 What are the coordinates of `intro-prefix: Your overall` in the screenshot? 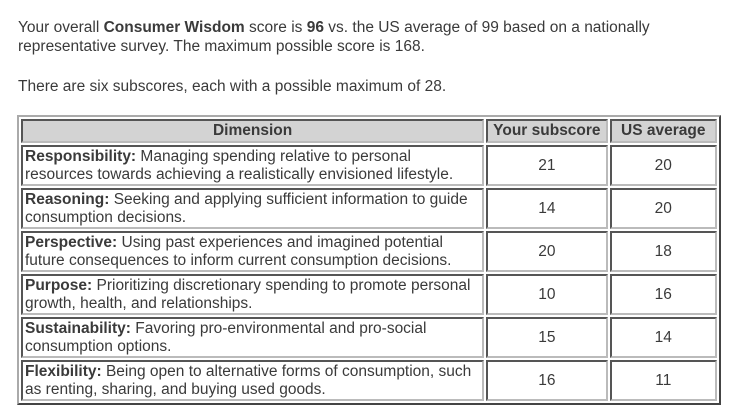 It's located at (61, 27).